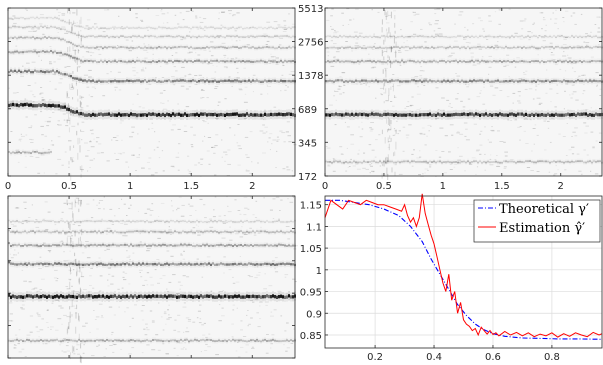 This screenshot has width=603, height=365. Describe the element at coordinates (389, 129) in the screenshot. I see `smear-mark` at that location.